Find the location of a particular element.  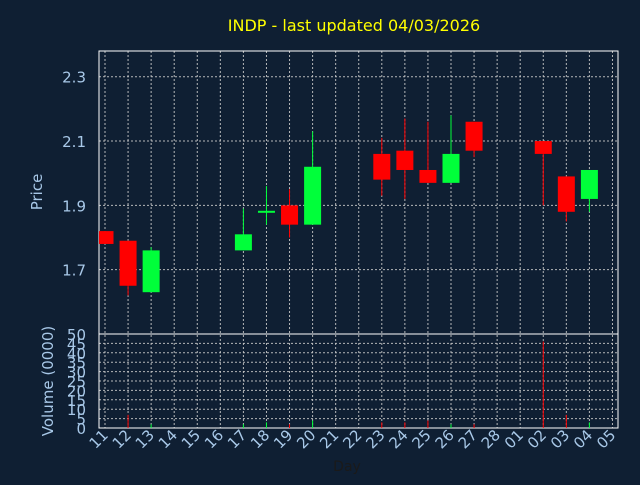

volume-tick-label: 50 is located at coordinates (76, 335).